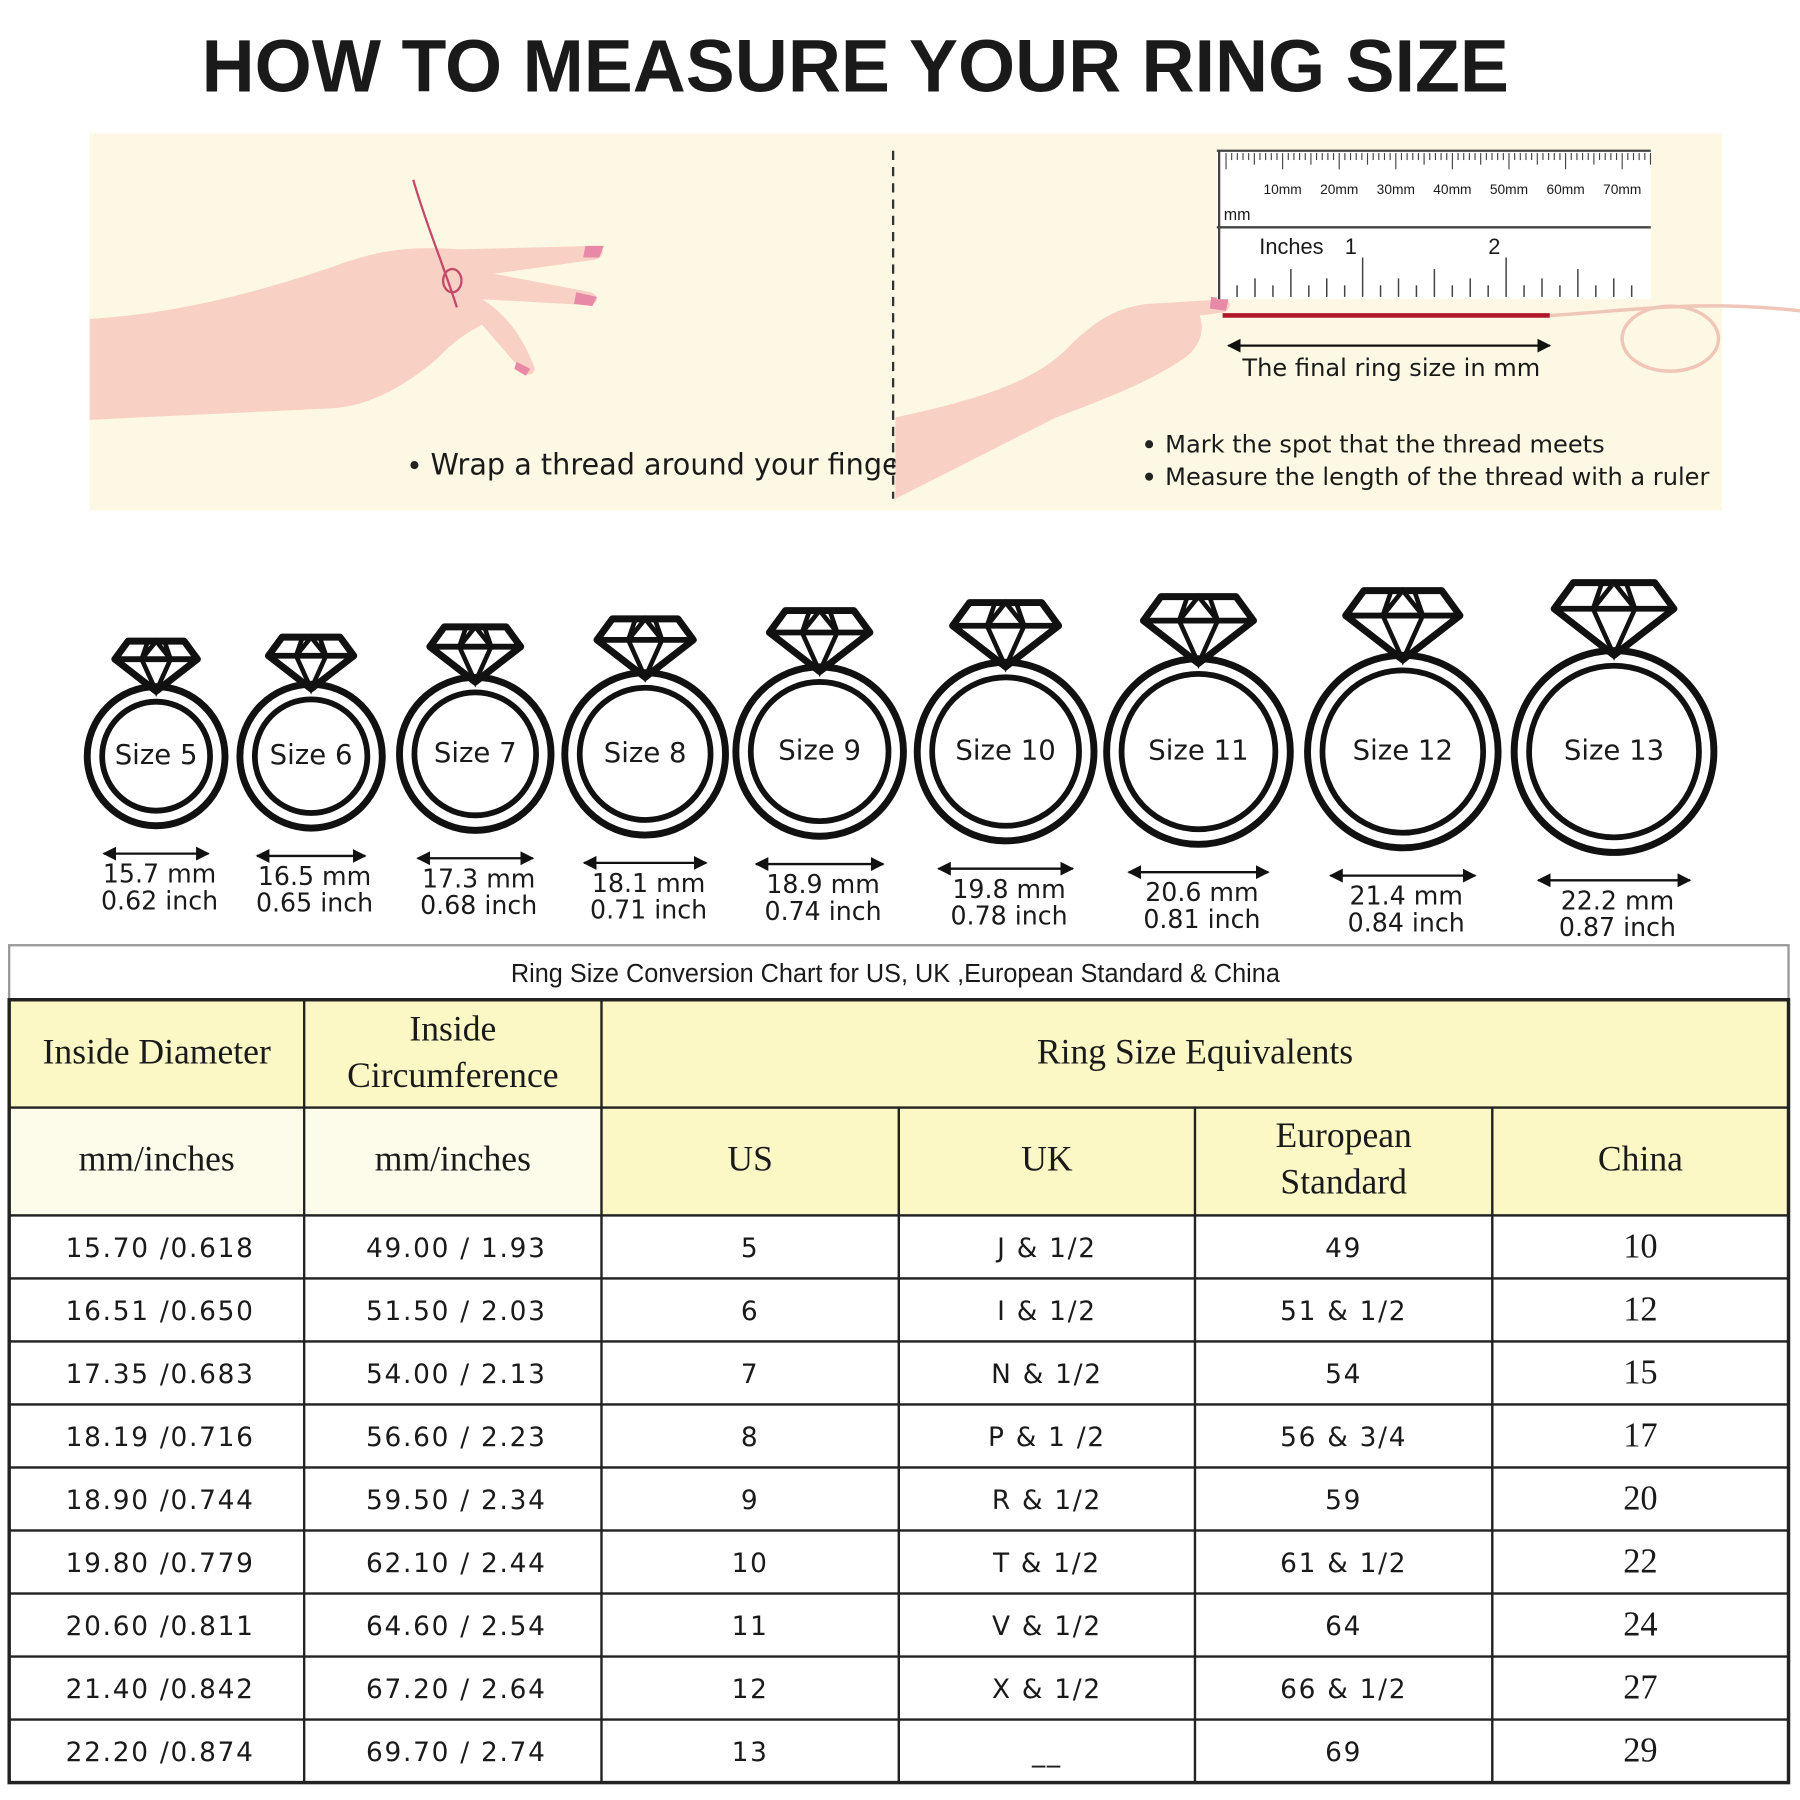  What do you see at coordinates (1640, 1750) in the screenshot?
I see `cell-text: 29` at bounding box center [1640, 1750].